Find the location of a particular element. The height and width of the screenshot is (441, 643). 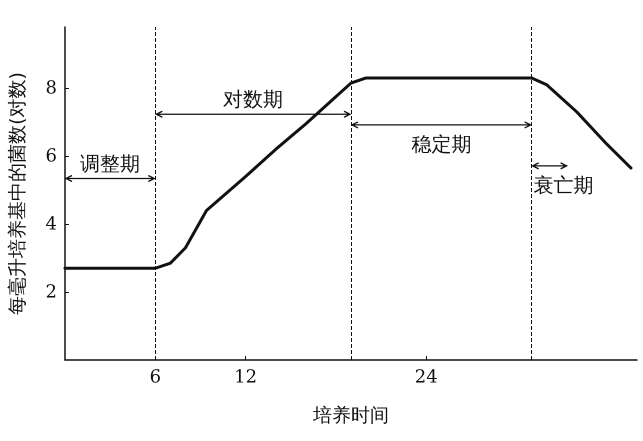

y-tick-label: 4 is located at coordinates (51, 224).